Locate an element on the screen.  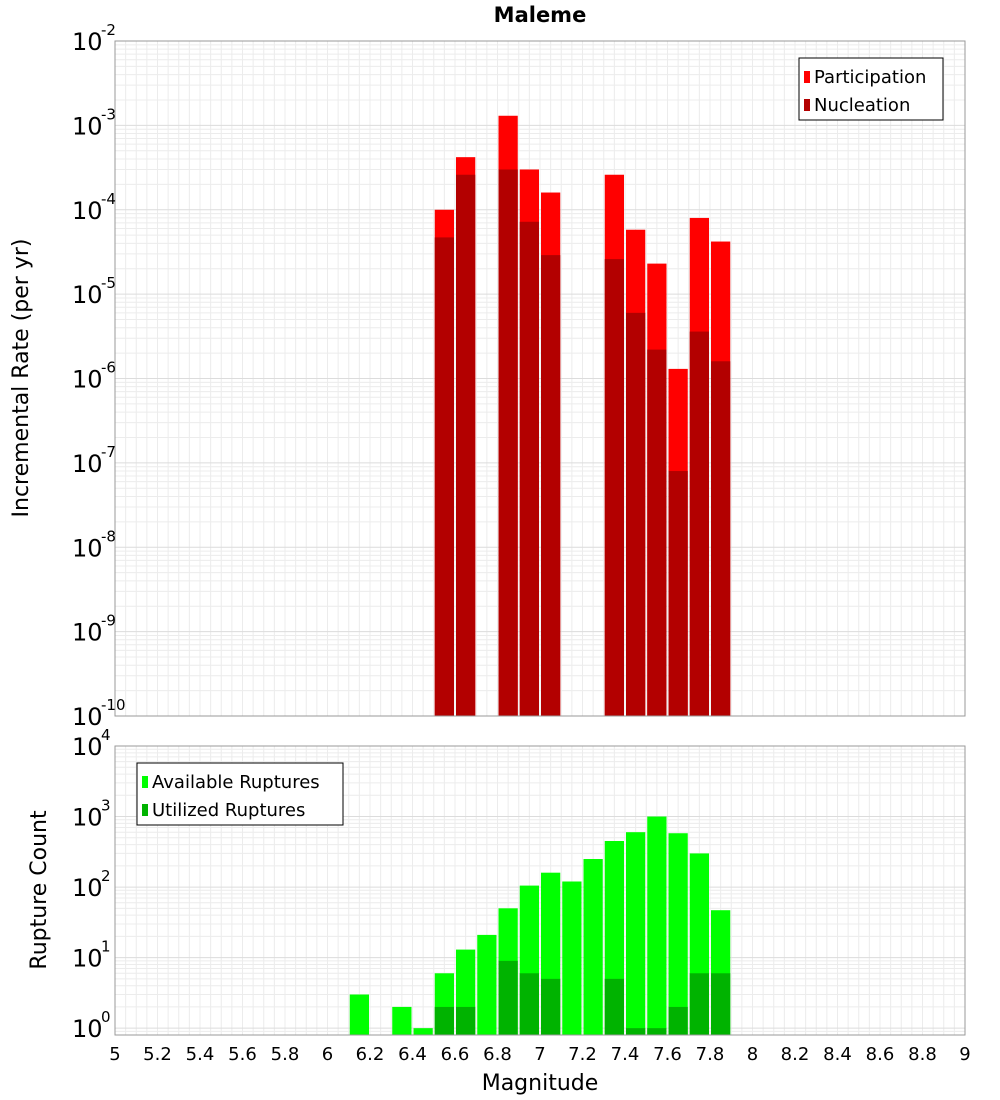
x-tick-label: 8.2 is located at coordinates (795, 1054).